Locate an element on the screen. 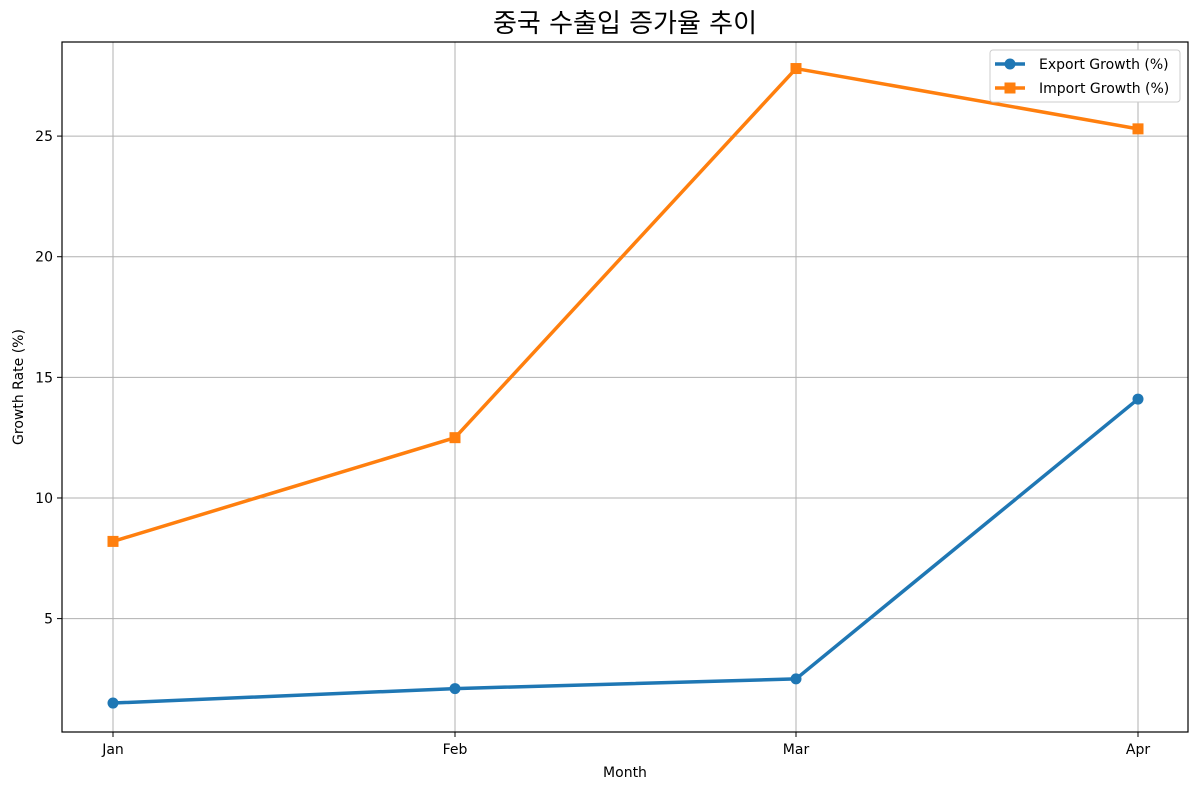 The image size is (1200, 791). legend-marker-square is located at coordinates (1010, 88).